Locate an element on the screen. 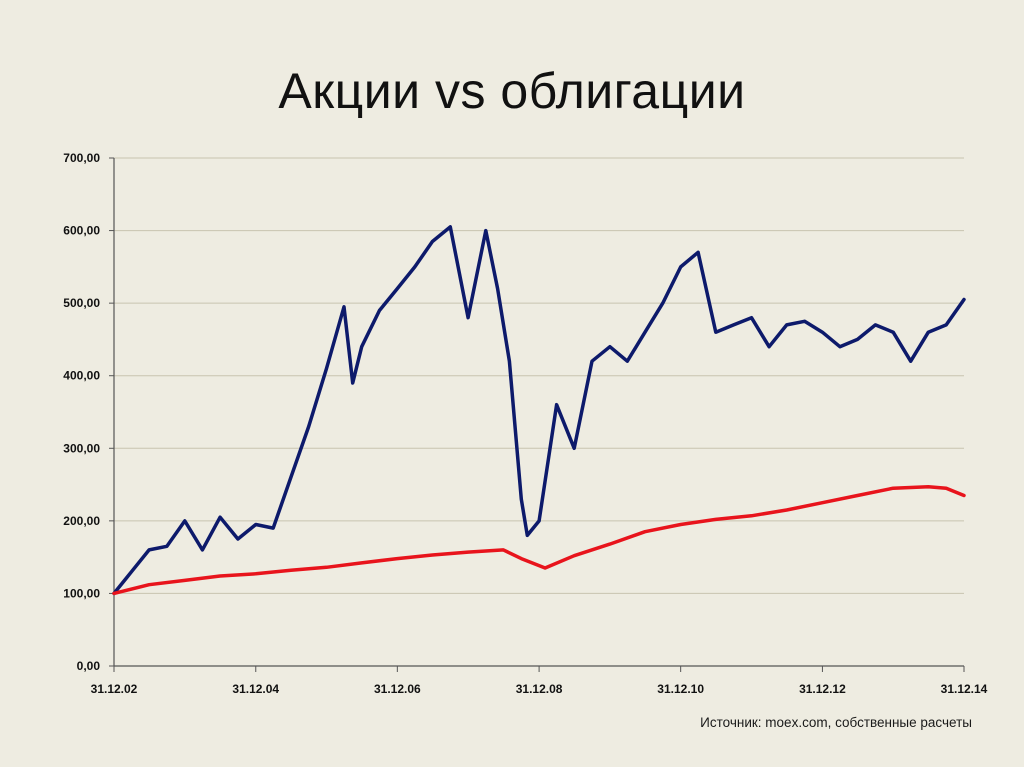 The width and height of the screenshot is (1024, 767). x-tick-label: 31.12.04 is located at coordinates (255, 689).